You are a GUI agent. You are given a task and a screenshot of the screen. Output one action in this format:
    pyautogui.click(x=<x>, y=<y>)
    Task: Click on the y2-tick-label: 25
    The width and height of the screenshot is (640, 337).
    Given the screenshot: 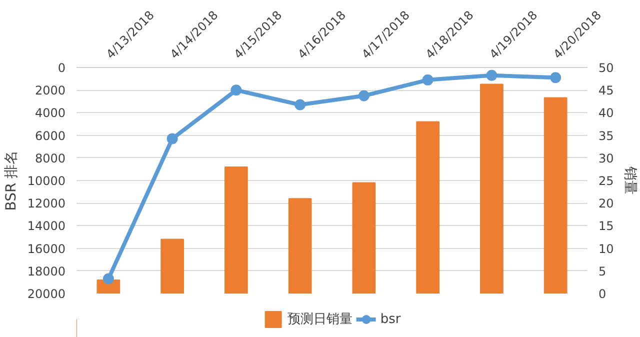 What is the action you would take?
    pyautogui.click(x=606, y=181)
    